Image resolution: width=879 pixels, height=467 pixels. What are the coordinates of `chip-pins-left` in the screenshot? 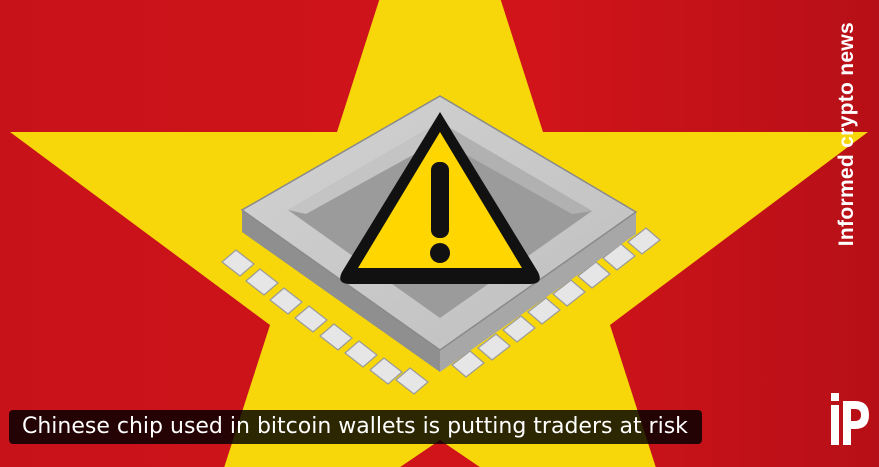 It's located at (325, 322).